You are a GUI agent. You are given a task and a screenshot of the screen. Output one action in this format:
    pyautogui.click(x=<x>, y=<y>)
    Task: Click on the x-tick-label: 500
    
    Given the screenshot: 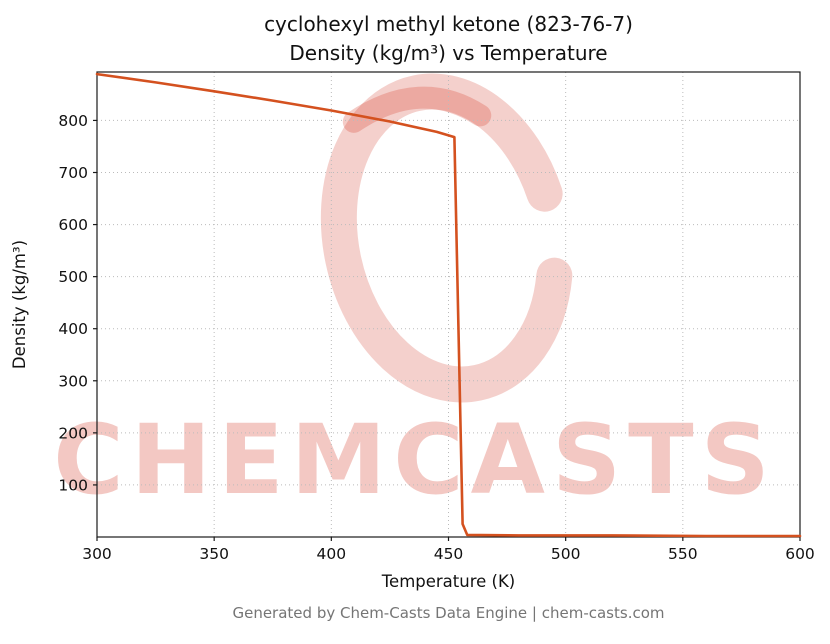 What is the action you would take?
    pyautogui.click(x=566, y=554)
    